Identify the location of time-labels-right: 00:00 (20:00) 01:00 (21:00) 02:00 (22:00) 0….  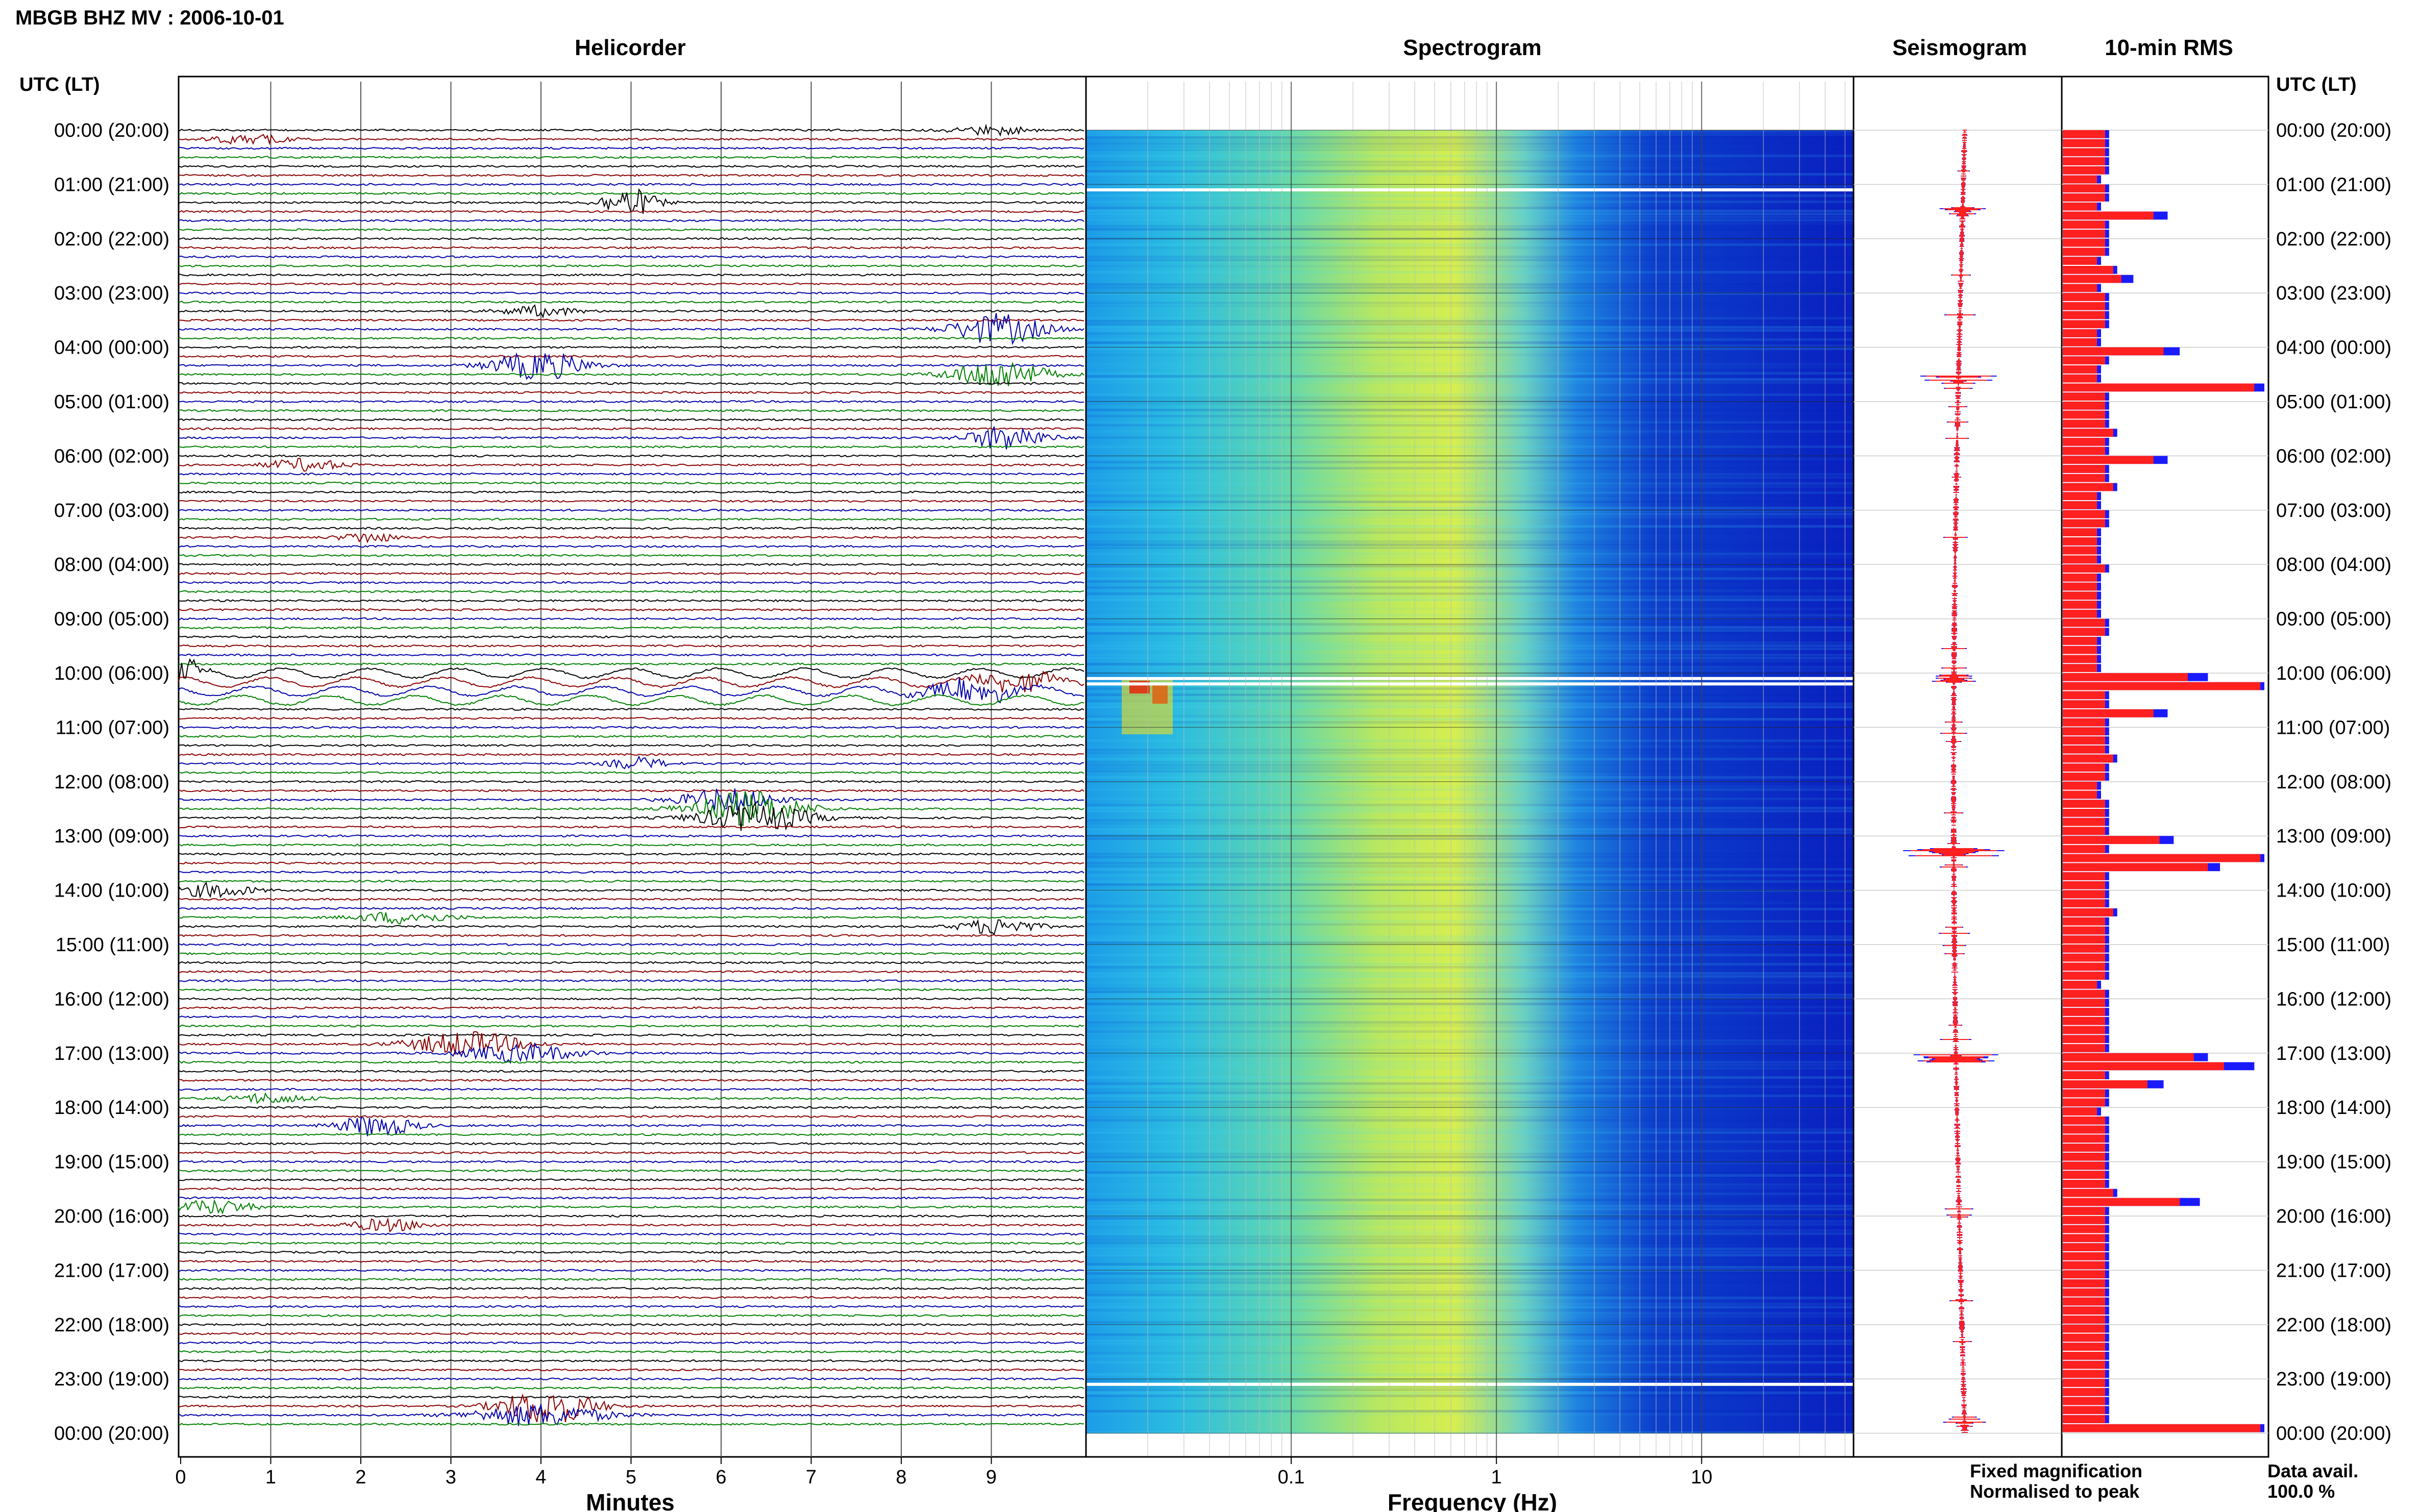
(2333, 782).